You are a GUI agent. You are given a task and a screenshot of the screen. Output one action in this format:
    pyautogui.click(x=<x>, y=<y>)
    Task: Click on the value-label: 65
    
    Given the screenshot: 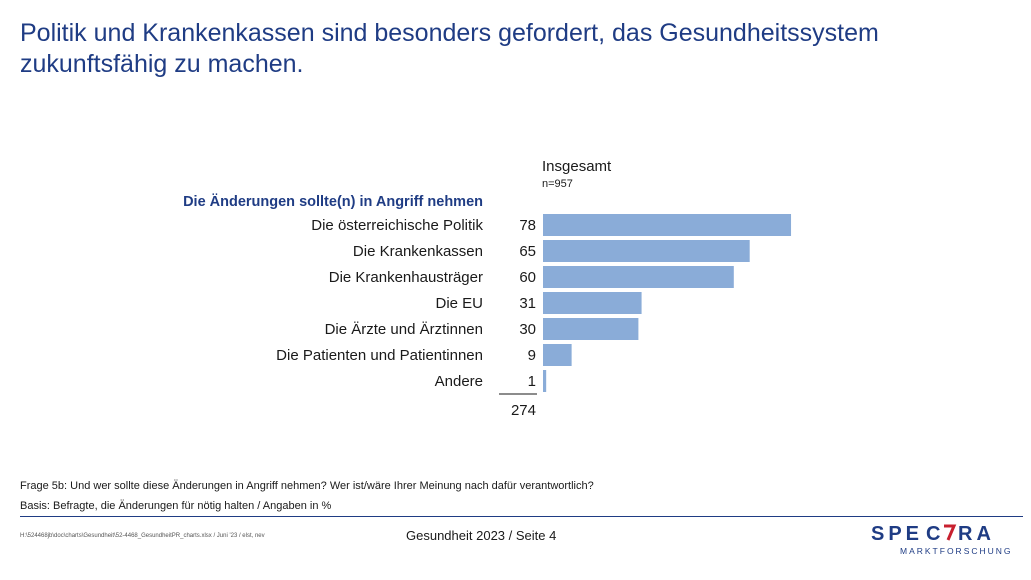 What is the action you would take?
    pyautogui.click(x=527, y=251)
    